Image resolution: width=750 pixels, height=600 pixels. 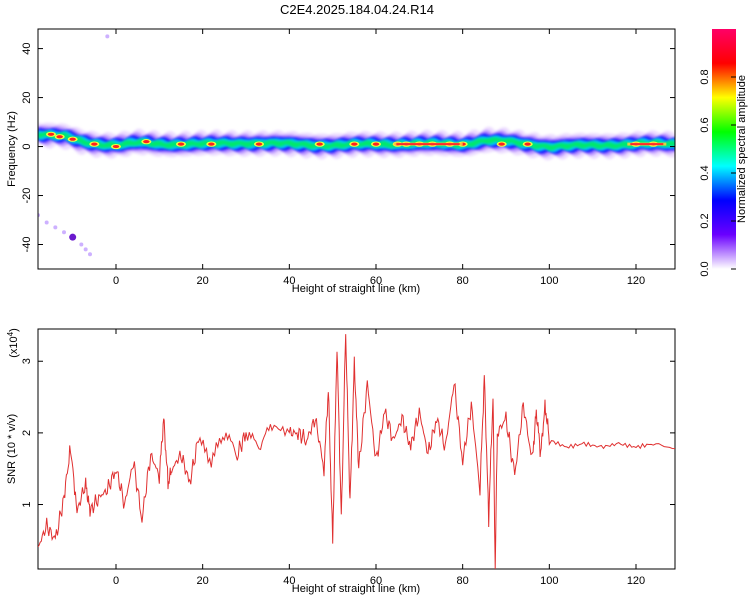 I want to click on snr-y-label: SNR (10 * v/v), so click(x=12, y=449).